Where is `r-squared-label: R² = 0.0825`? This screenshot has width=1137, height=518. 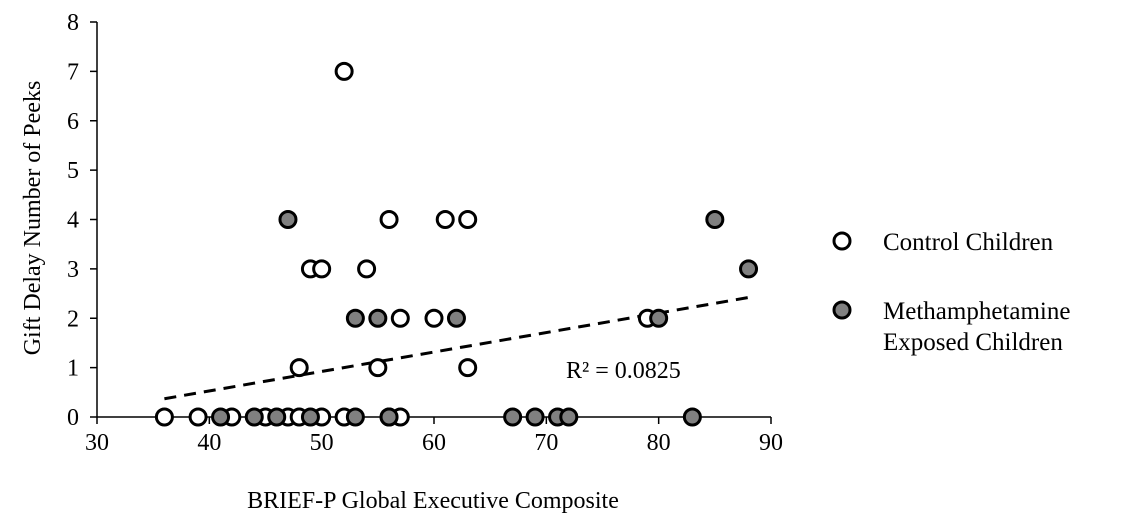
r-squared-label: R² = 0.0825 is located at coordinates (623, 371).